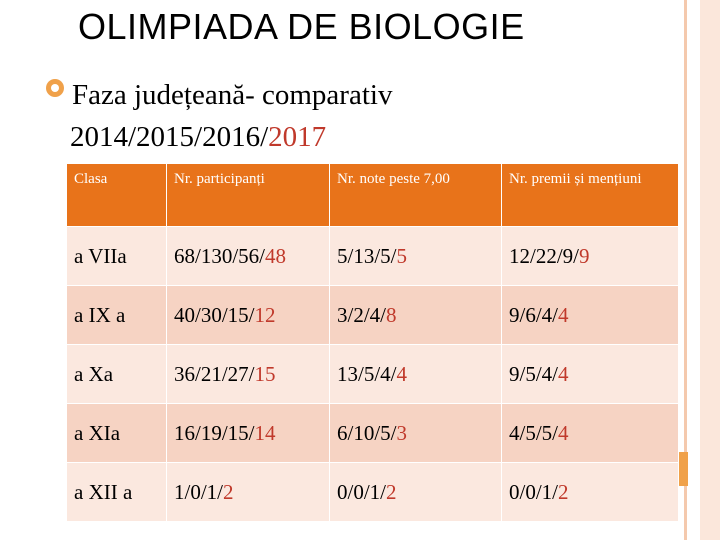 The image size is (720, 540). Describe the element at coordinates (590, 374) in the screenshot. I see `cell-premii: 9/5/4/4` at that location.